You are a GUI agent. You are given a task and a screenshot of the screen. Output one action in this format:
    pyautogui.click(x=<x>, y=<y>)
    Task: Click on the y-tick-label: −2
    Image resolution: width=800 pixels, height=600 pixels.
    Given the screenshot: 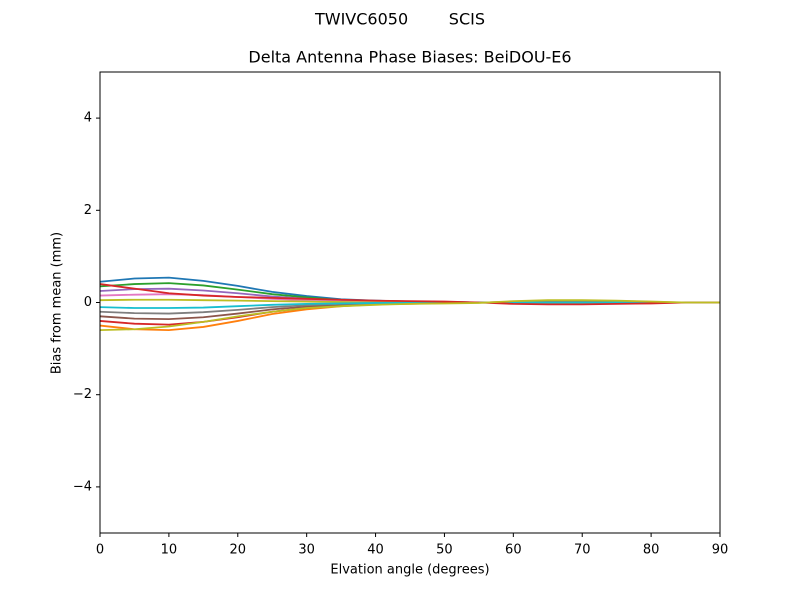 What is the action you would take?
    pyautogui.click(x=82, y=394)
    